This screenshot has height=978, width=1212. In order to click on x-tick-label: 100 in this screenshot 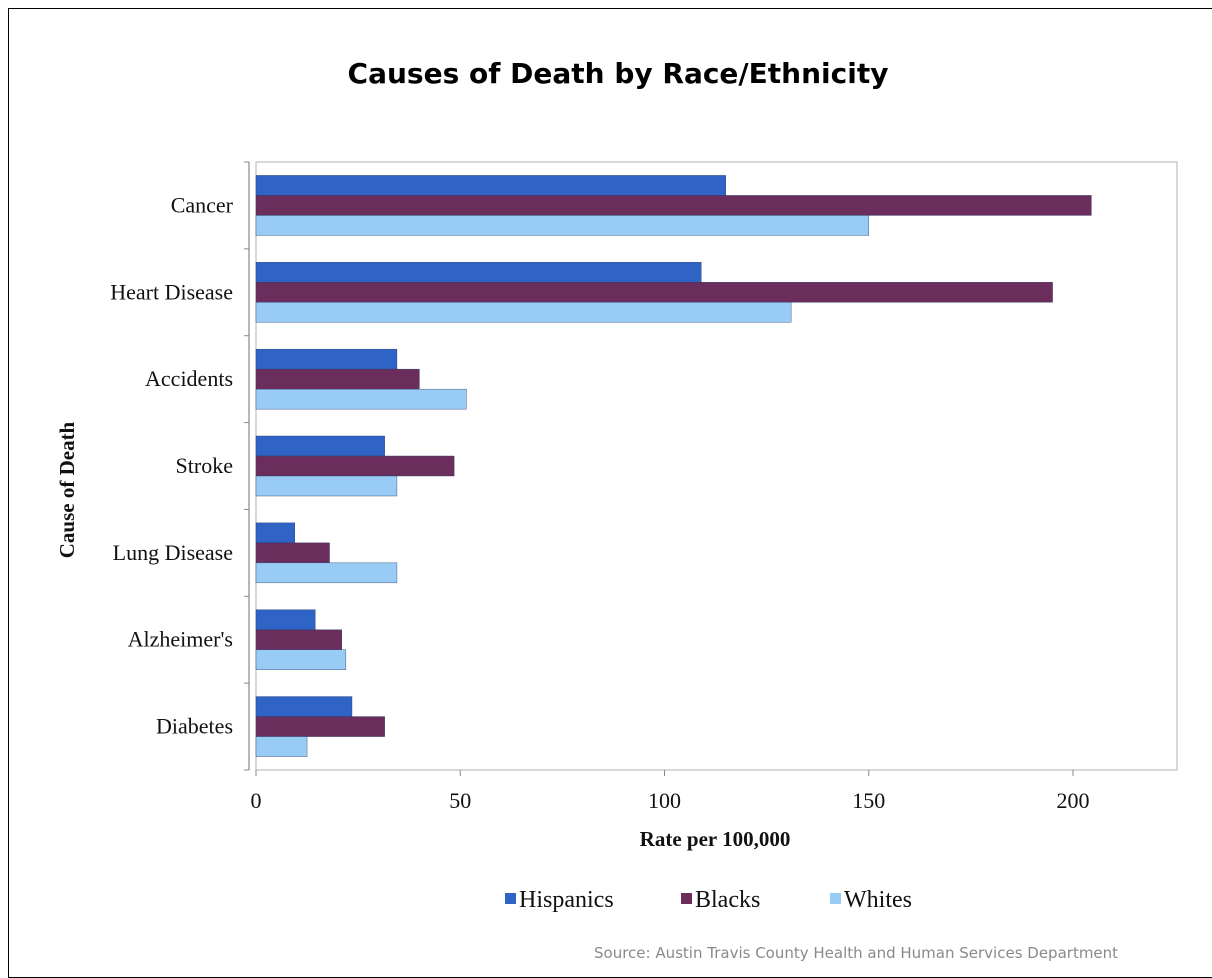, I will do `click(664, 800)`.